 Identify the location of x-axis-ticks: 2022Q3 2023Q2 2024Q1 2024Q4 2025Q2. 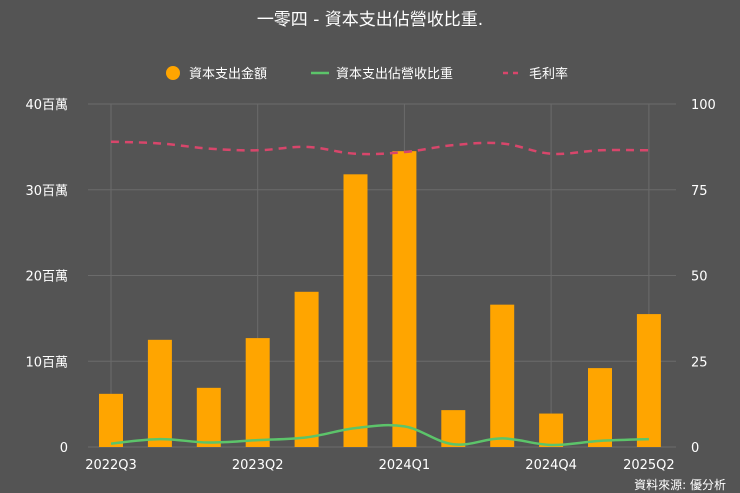
(379, 465).